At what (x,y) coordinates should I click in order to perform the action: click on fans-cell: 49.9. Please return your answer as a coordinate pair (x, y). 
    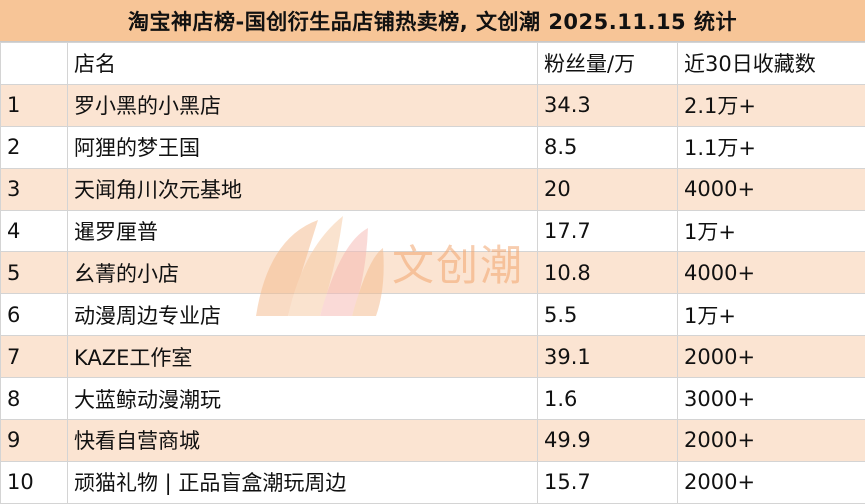
    Looking at the image, I should click on (608, 441).